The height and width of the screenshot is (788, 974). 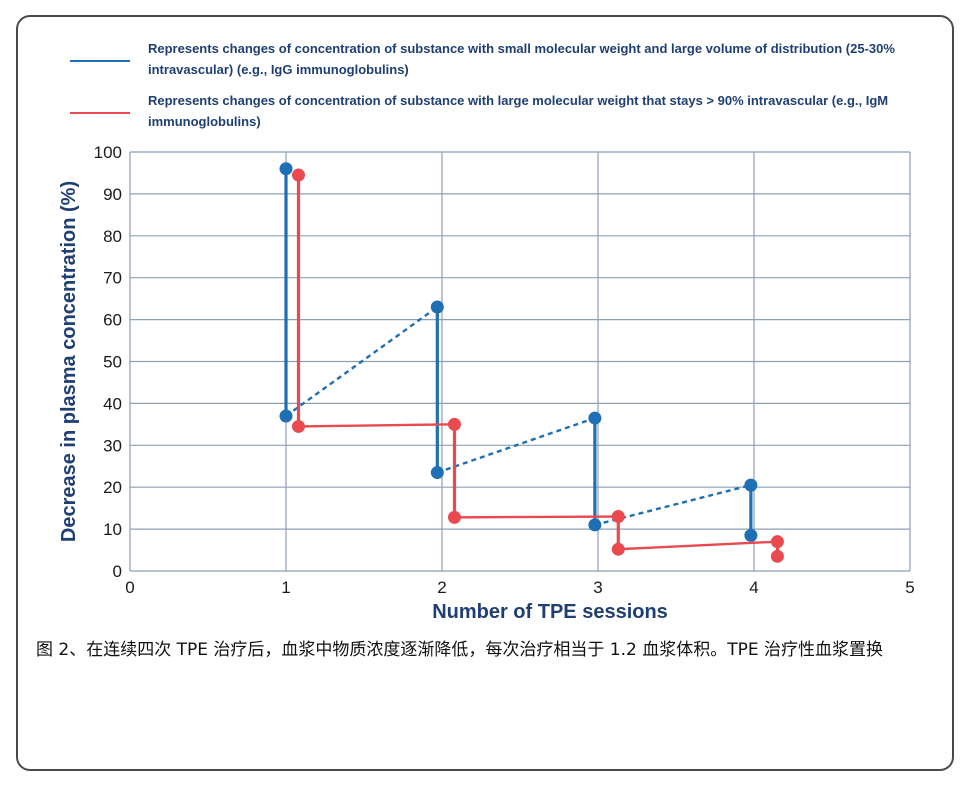 I want to click on y-tick-label: 10, so click(x=112, y=529).